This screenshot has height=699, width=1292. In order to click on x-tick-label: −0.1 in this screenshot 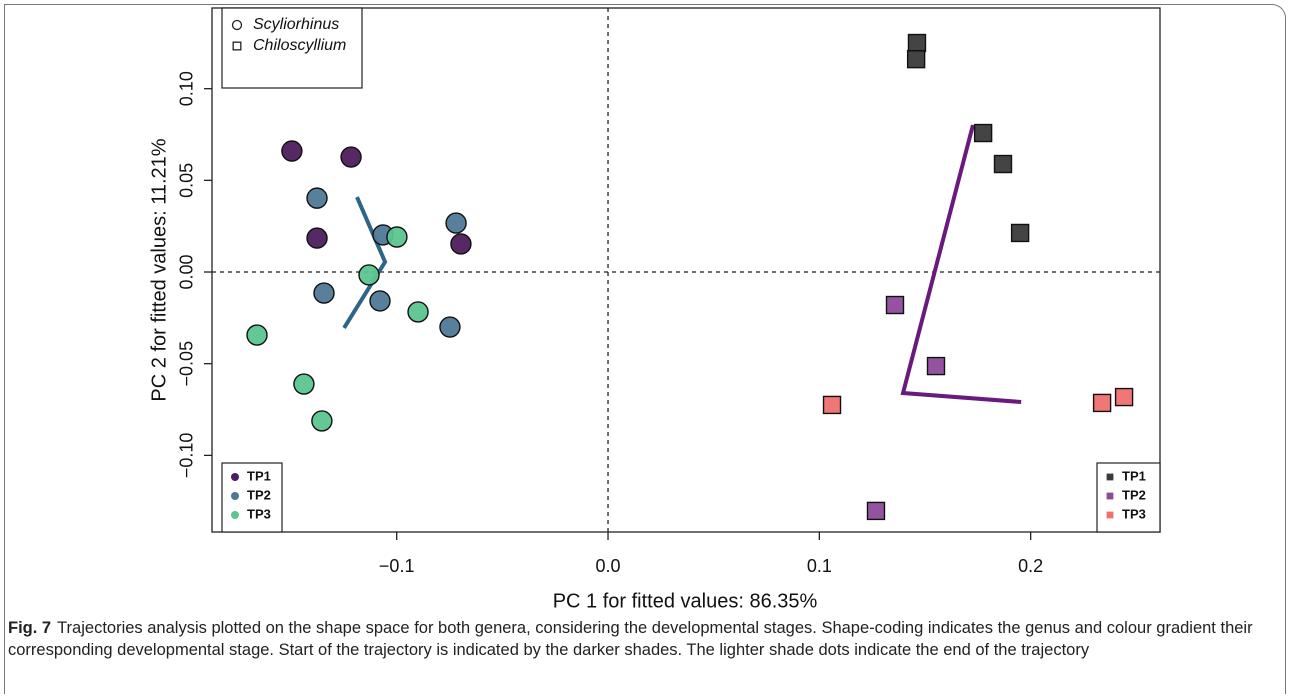, I will do `click(397, 566)`.